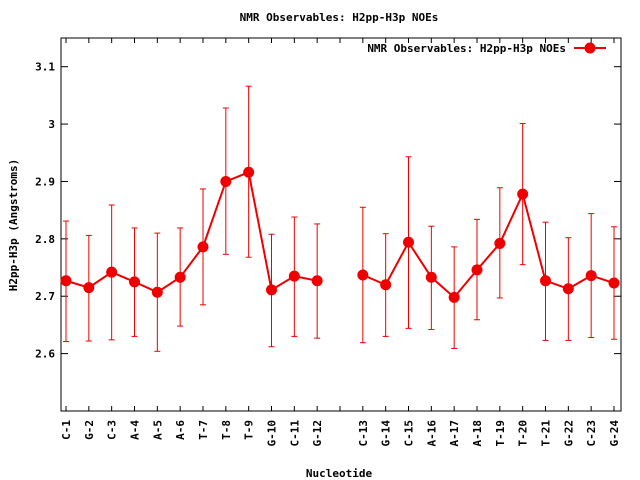 The width and height of the screenshot is (640, 480). What do you see at coordinates (339, 17) in the screenshot?
I see `chart-title: NMR Observables: H2pp-H3p NOEs` at bounding box center [339, 17].